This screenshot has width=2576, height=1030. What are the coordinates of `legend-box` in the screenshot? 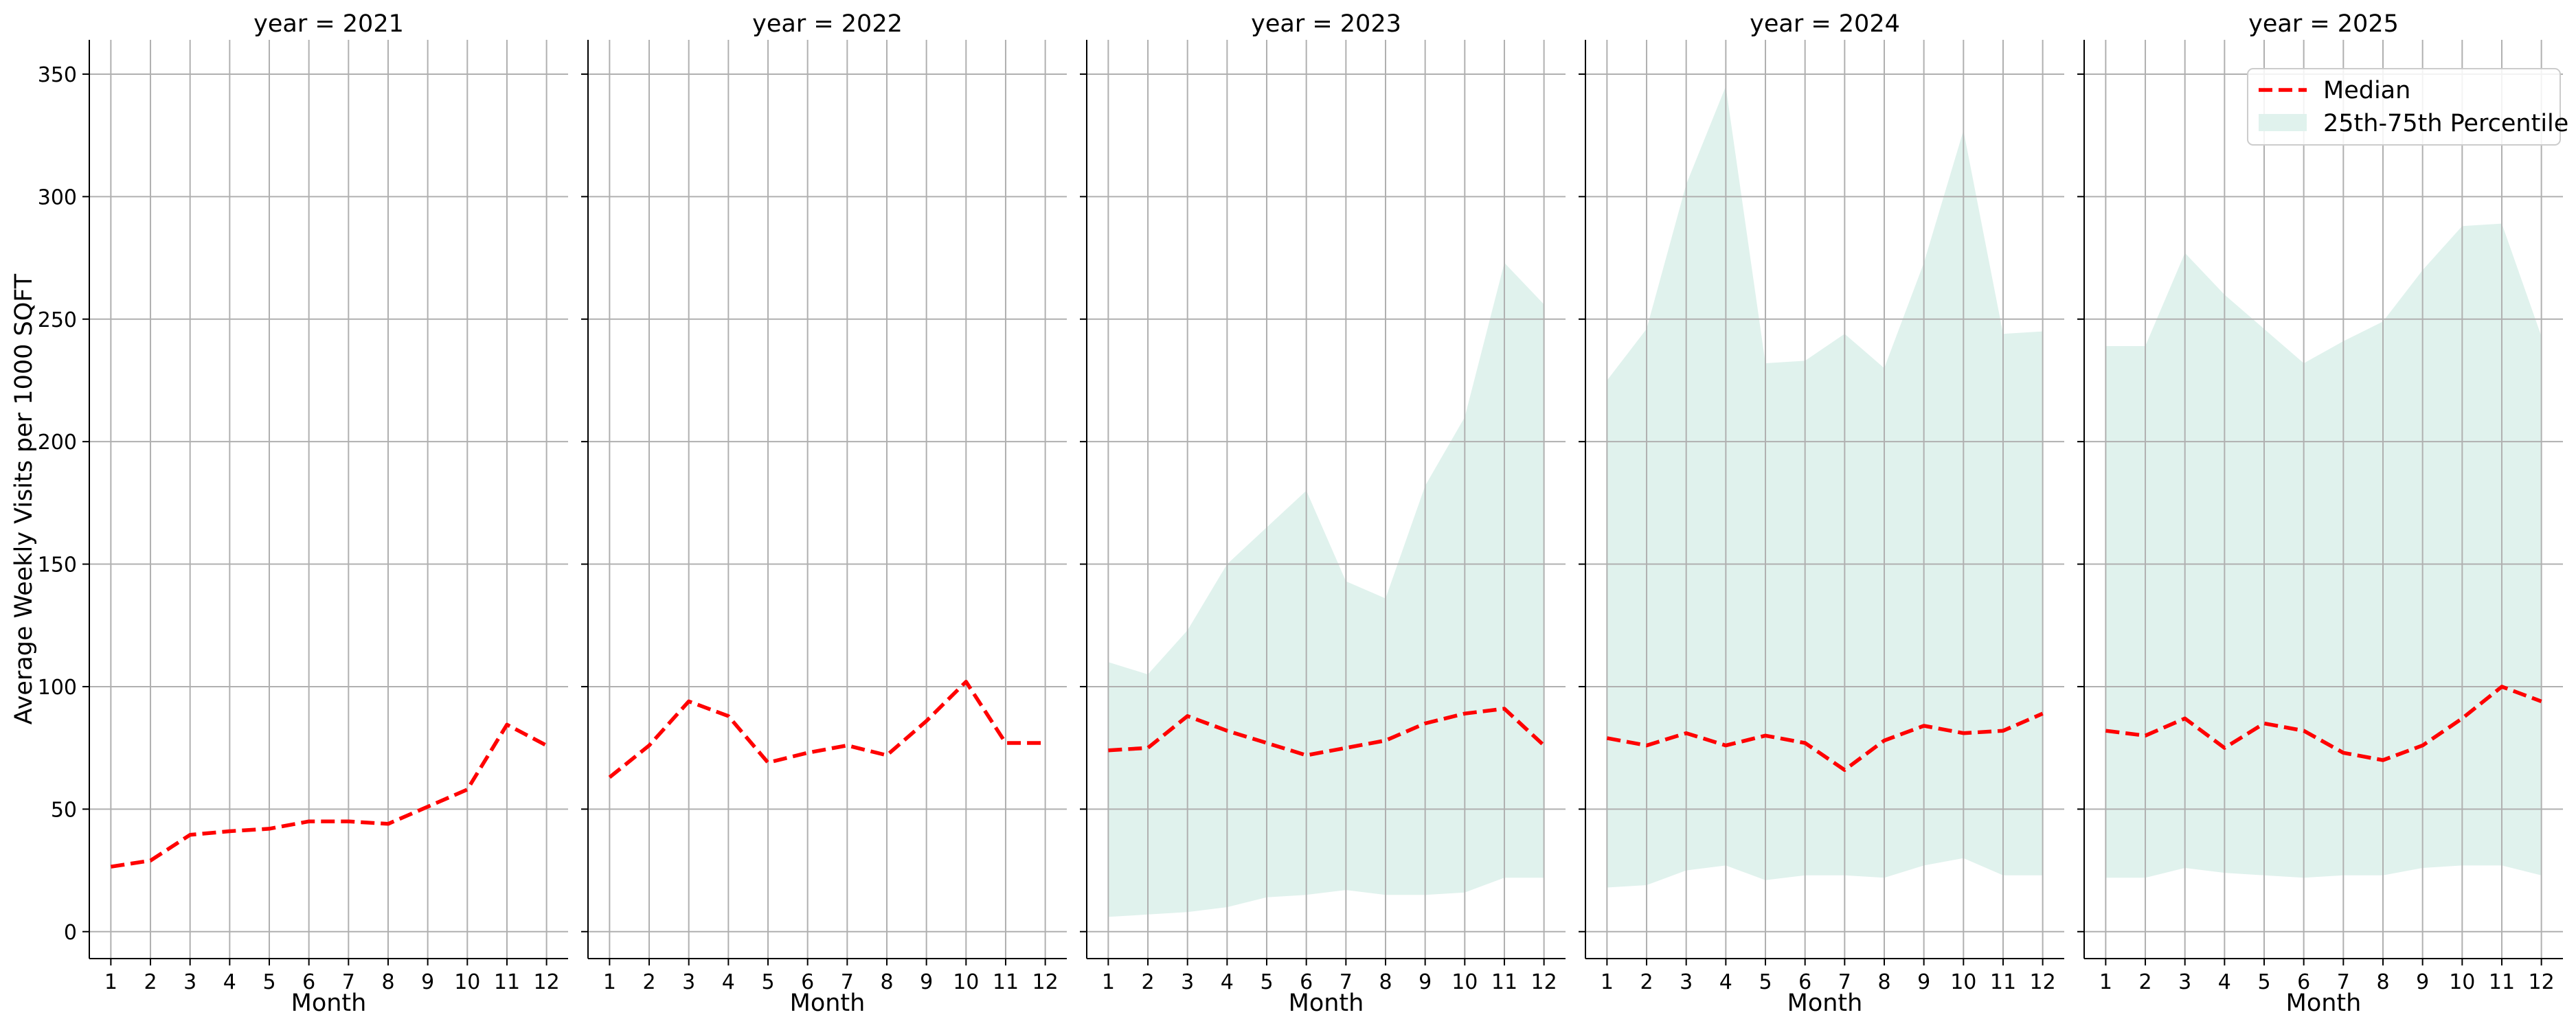 It's located at (2404, 107).